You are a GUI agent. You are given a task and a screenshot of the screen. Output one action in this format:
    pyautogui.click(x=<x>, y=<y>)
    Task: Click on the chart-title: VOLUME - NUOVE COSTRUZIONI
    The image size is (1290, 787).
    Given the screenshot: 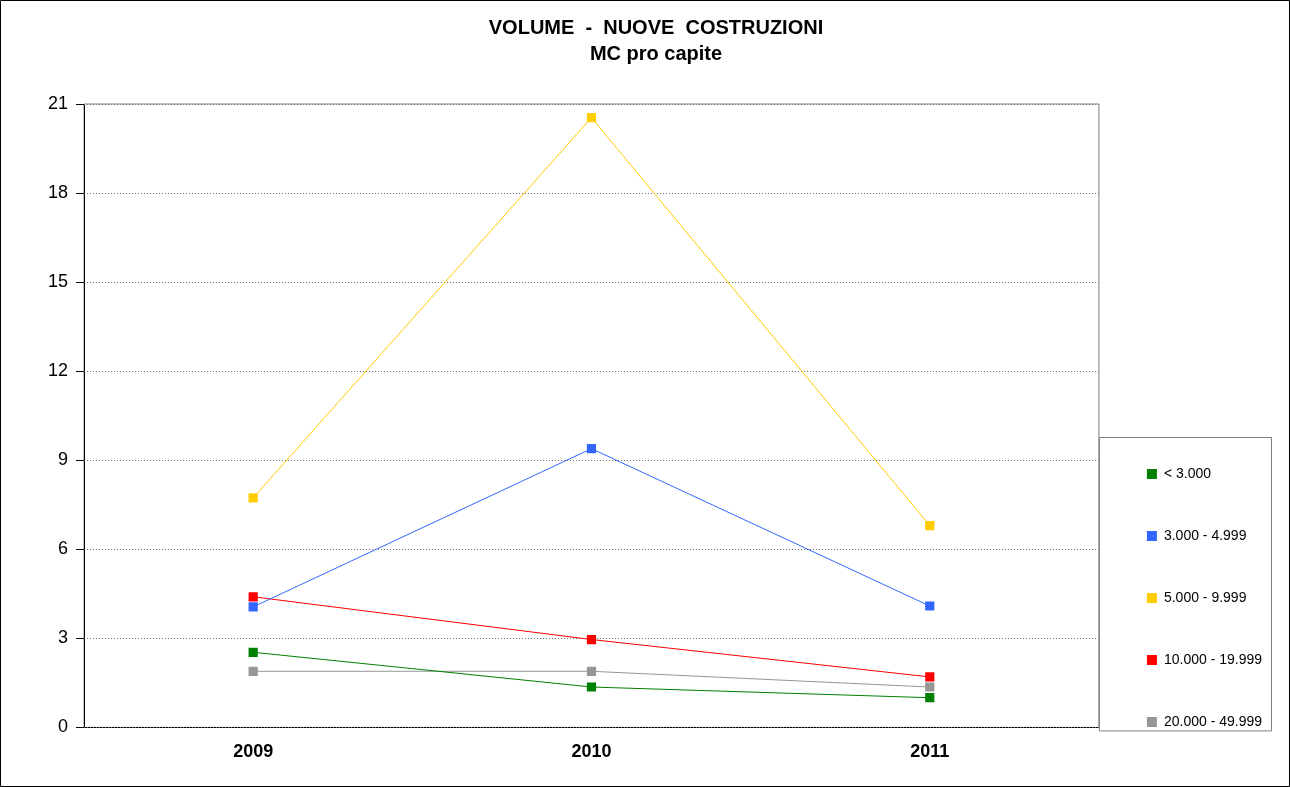 What is the action you would take?
    pyautogui.click(x=656, y=26)
    